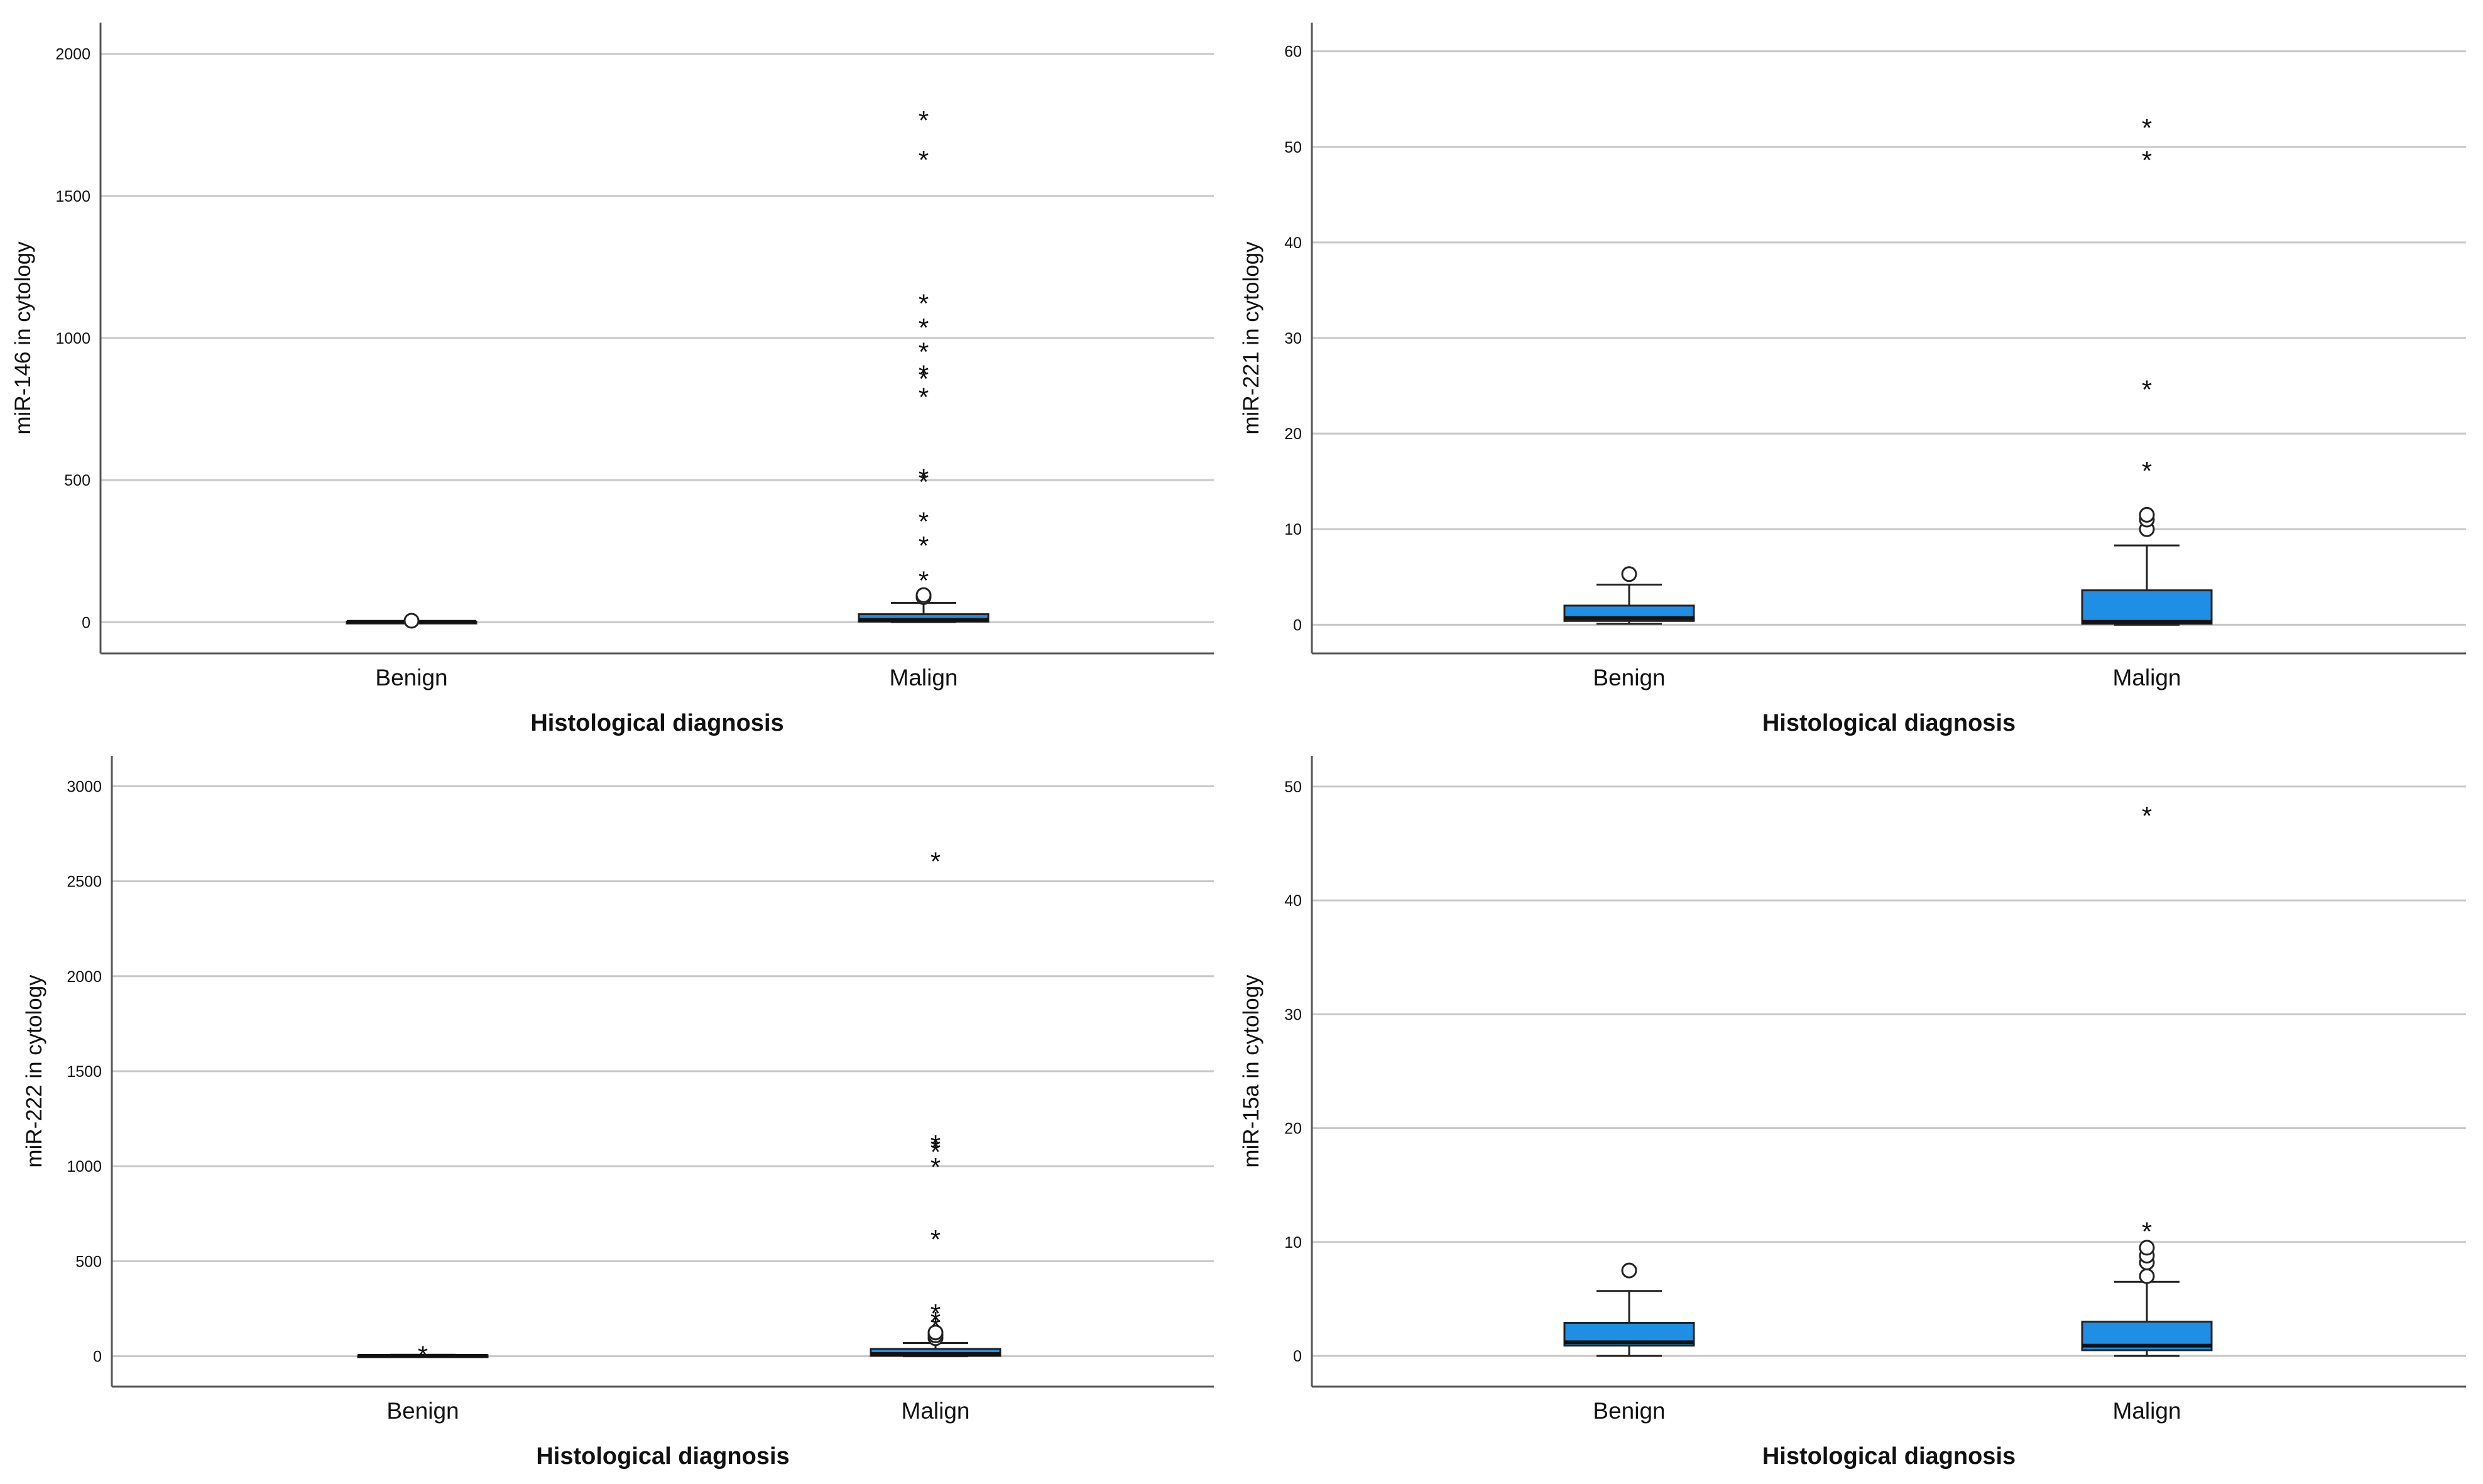 The image size is (2483, 1484). Describe the element at coordinates (1251, 338) in the screenshot. I see `y-axis-title: miR-221 in cytology` at that location.